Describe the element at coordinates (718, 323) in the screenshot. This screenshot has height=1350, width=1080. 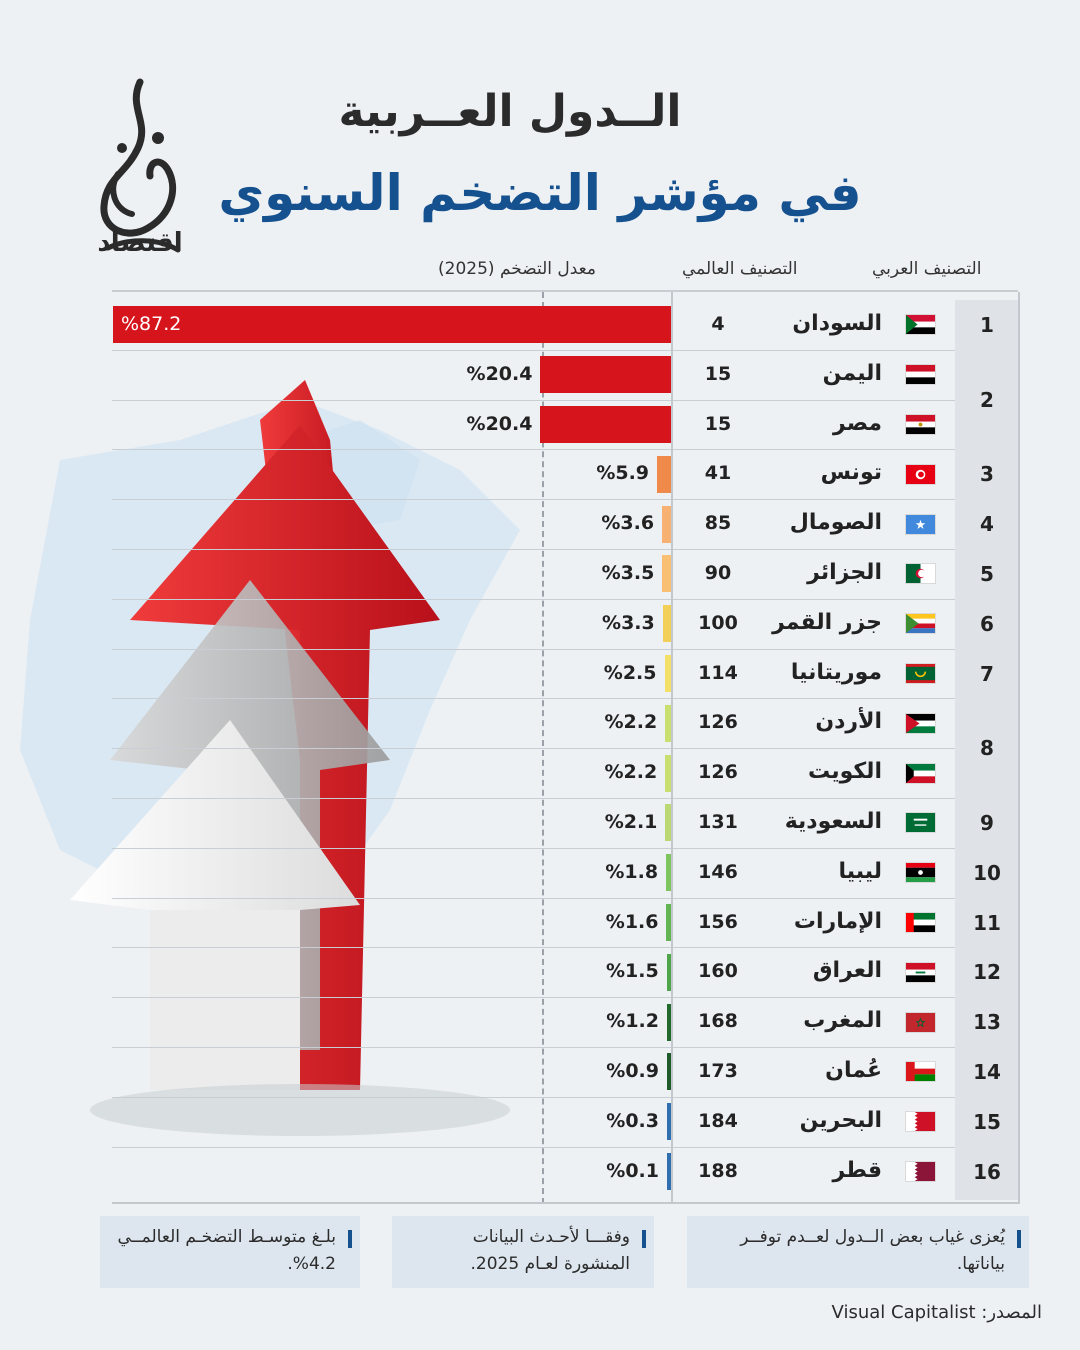
I see `world-rank-cell: 4` at that location.